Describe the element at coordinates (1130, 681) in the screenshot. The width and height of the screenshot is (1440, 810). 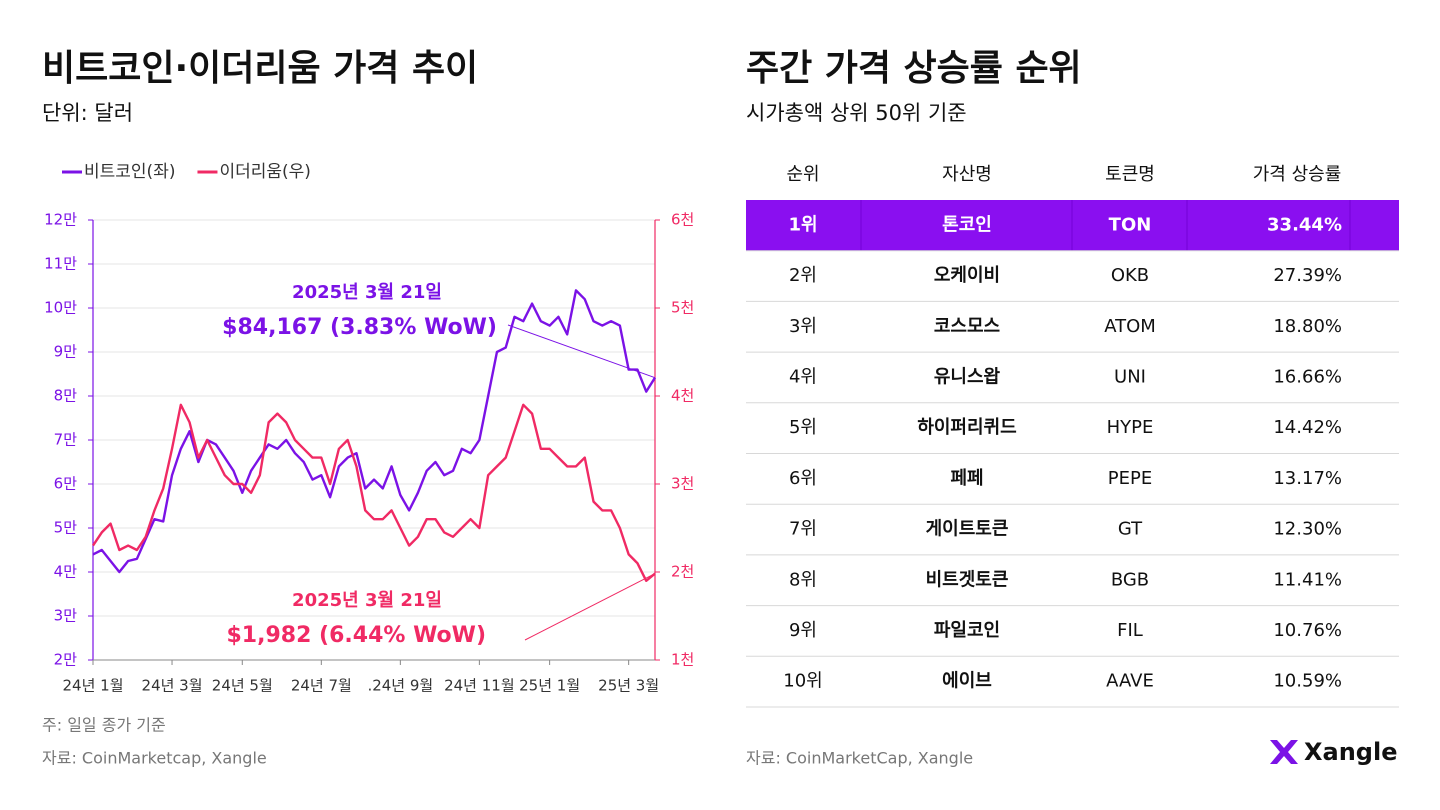
I see `table-cell: AAVE` at that location.